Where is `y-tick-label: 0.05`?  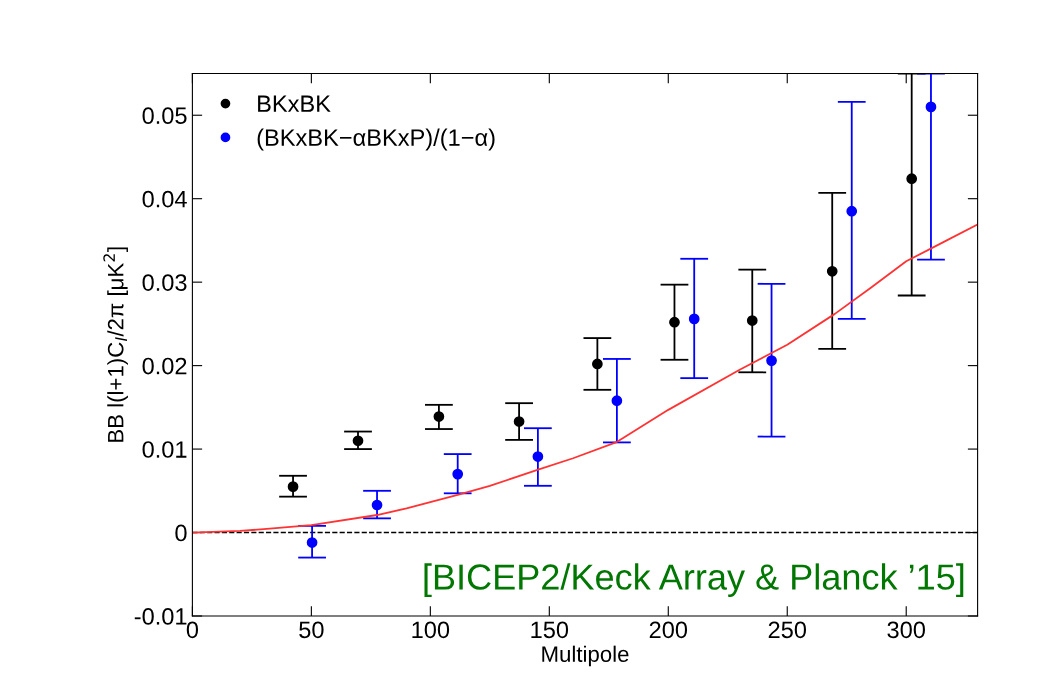 y-tick-label: 0.05 is located at coordinates (164, 116).